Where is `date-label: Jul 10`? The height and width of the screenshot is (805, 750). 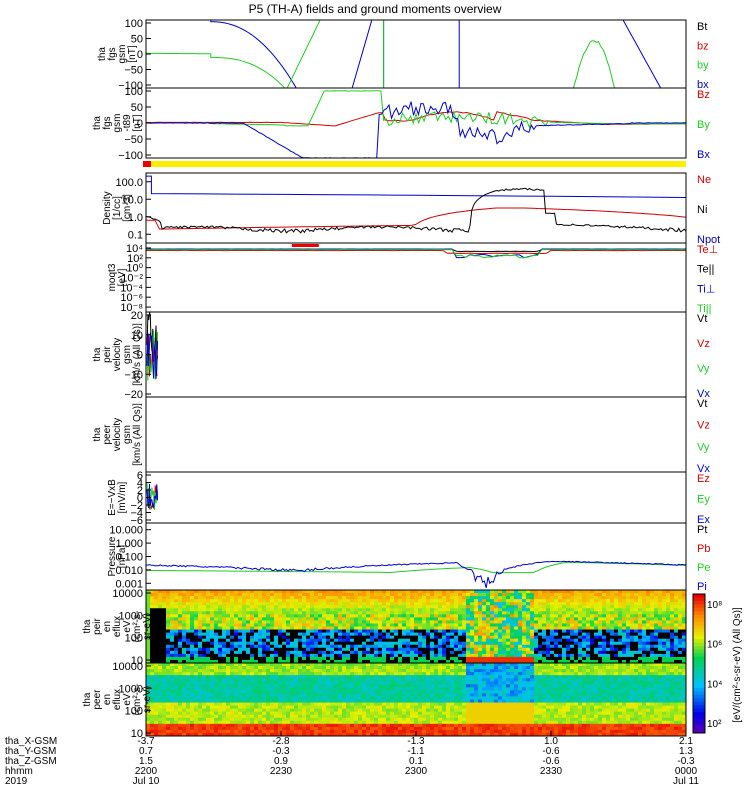
date-label: Jul 10 is located at coordinates (146, 781).